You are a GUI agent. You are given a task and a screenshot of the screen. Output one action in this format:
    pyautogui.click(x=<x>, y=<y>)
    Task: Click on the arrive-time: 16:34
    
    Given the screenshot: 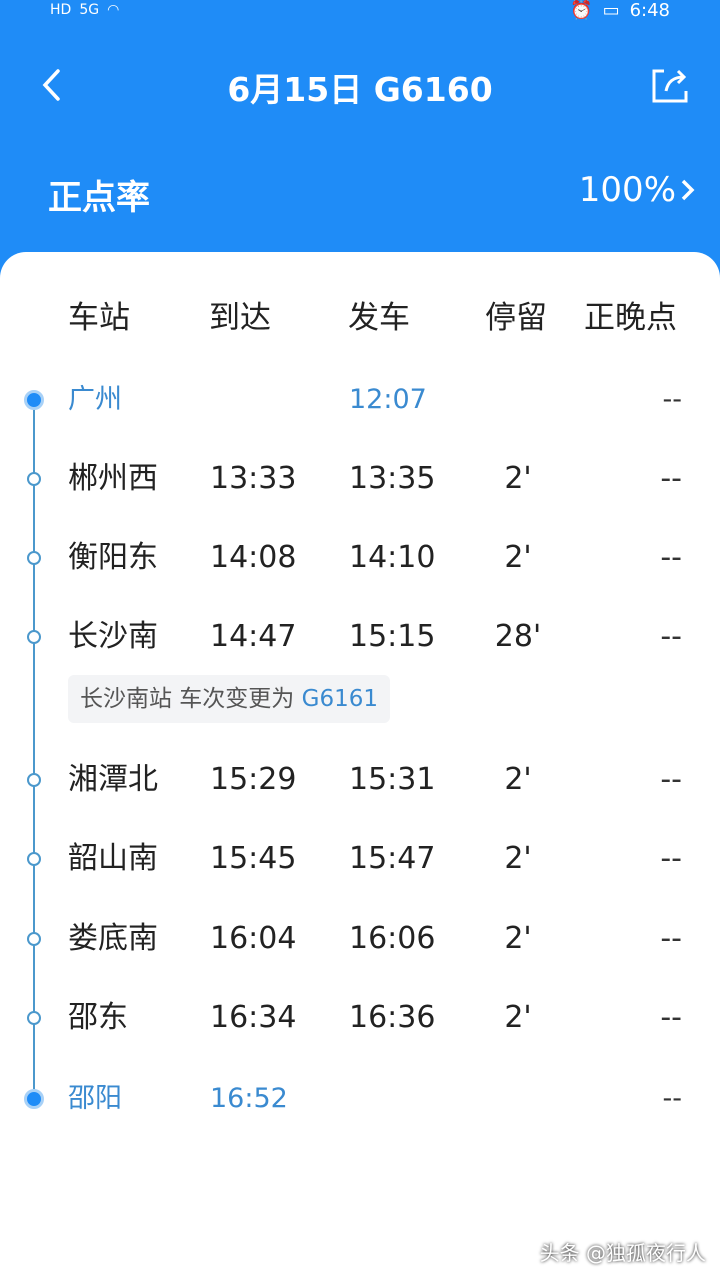 What is the action you would take?
    pyautogui.click(x=253, y=1017)
    